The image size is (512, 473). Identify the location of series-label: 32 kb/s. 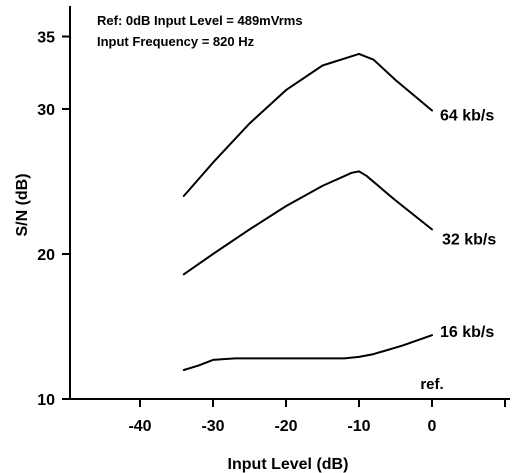
(469, 239).